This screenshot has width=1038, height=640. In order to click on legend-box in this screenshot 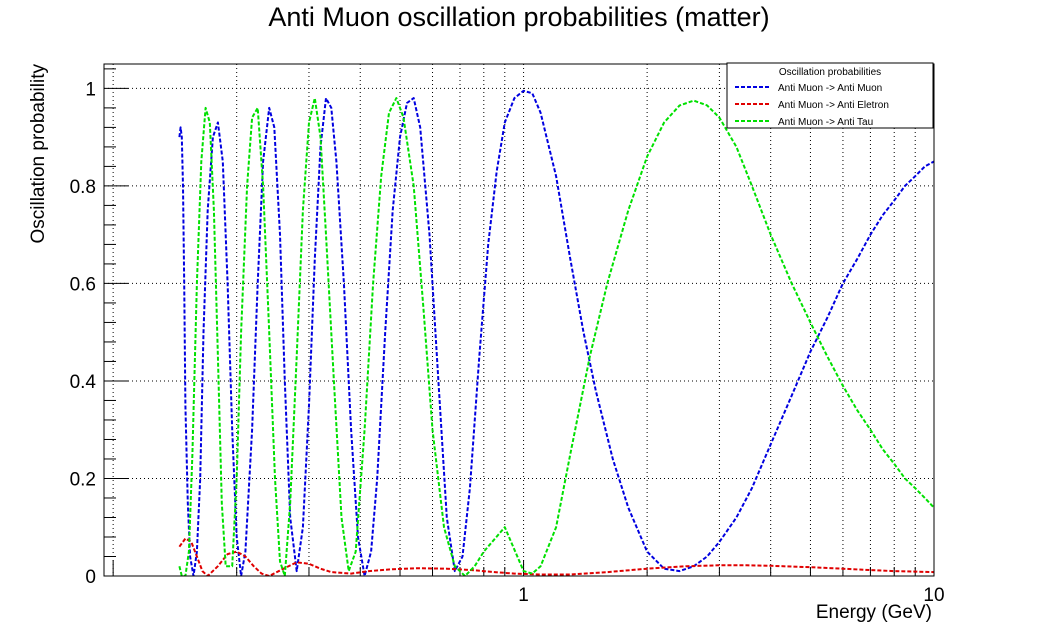, I will do `click(830, 95)`.